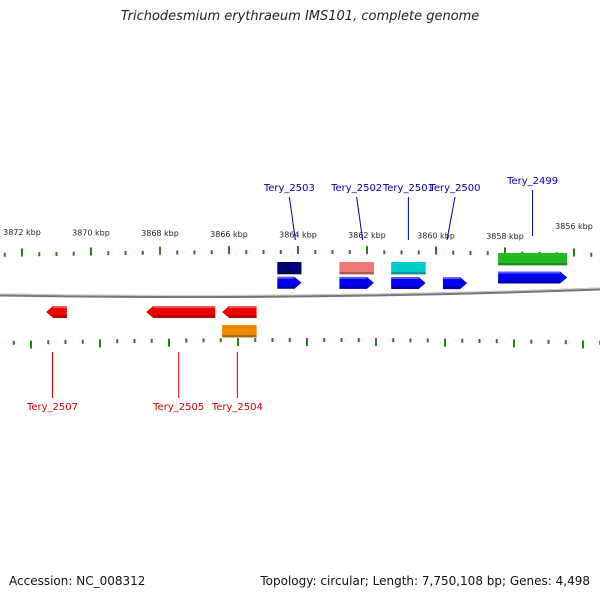 The height and width of the screenshot is (600, 600). I want to click on tick-label: 3858 kbp, so click(505, 236).